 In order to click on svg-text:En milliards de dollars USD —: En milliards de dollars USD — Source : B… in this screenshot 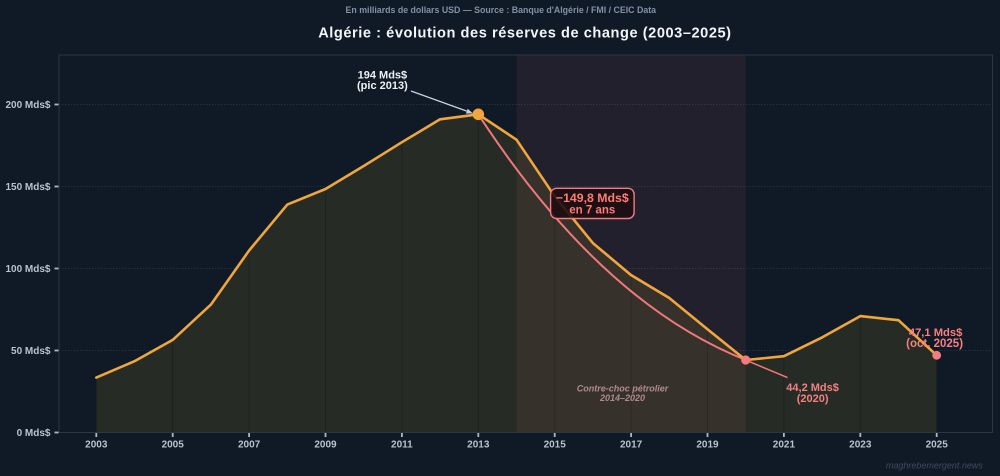, I will do `click(501, 10)`.